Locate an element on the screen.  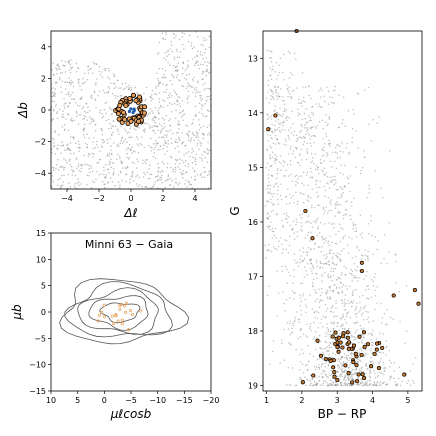
cmd-member is located at coordinates (374, 353).